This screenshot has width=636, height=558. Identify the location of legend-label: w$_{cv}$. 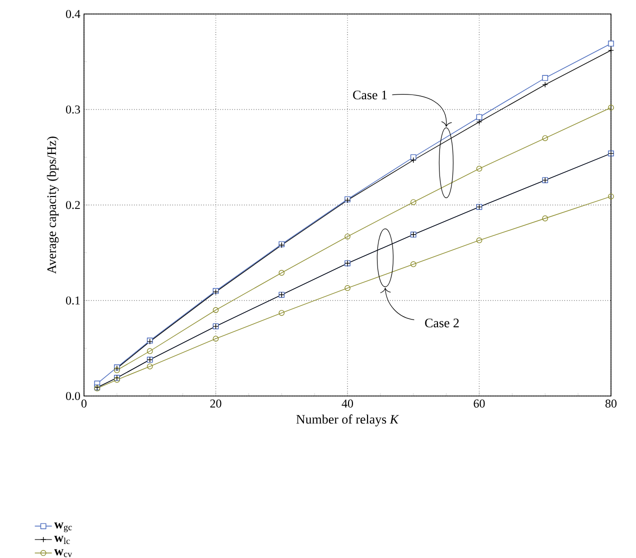
(63, 553).